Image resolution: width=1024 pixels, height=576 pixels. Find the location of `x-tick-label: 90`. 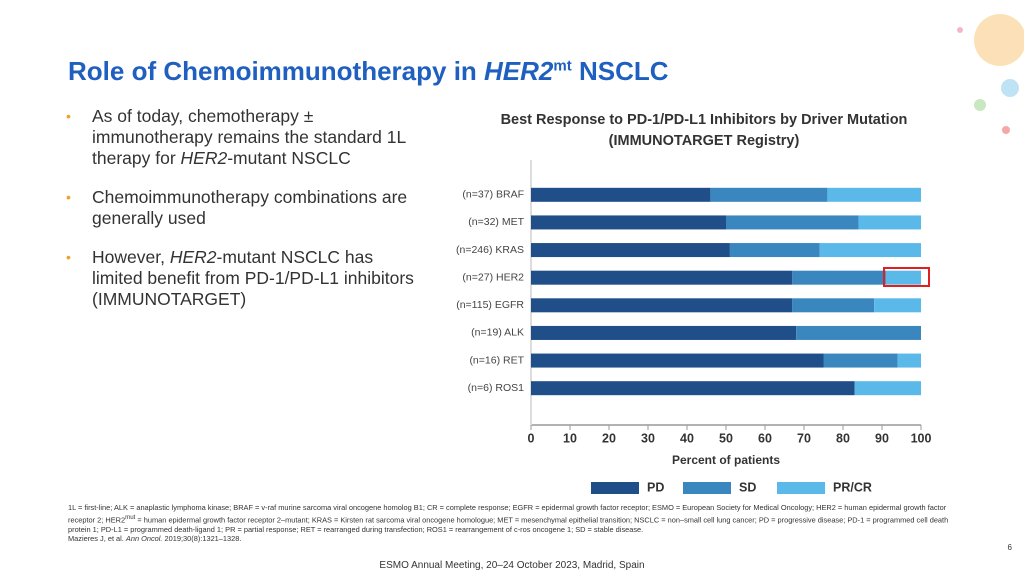

x-tick-label: 90 is located at coordinates (882, 438).